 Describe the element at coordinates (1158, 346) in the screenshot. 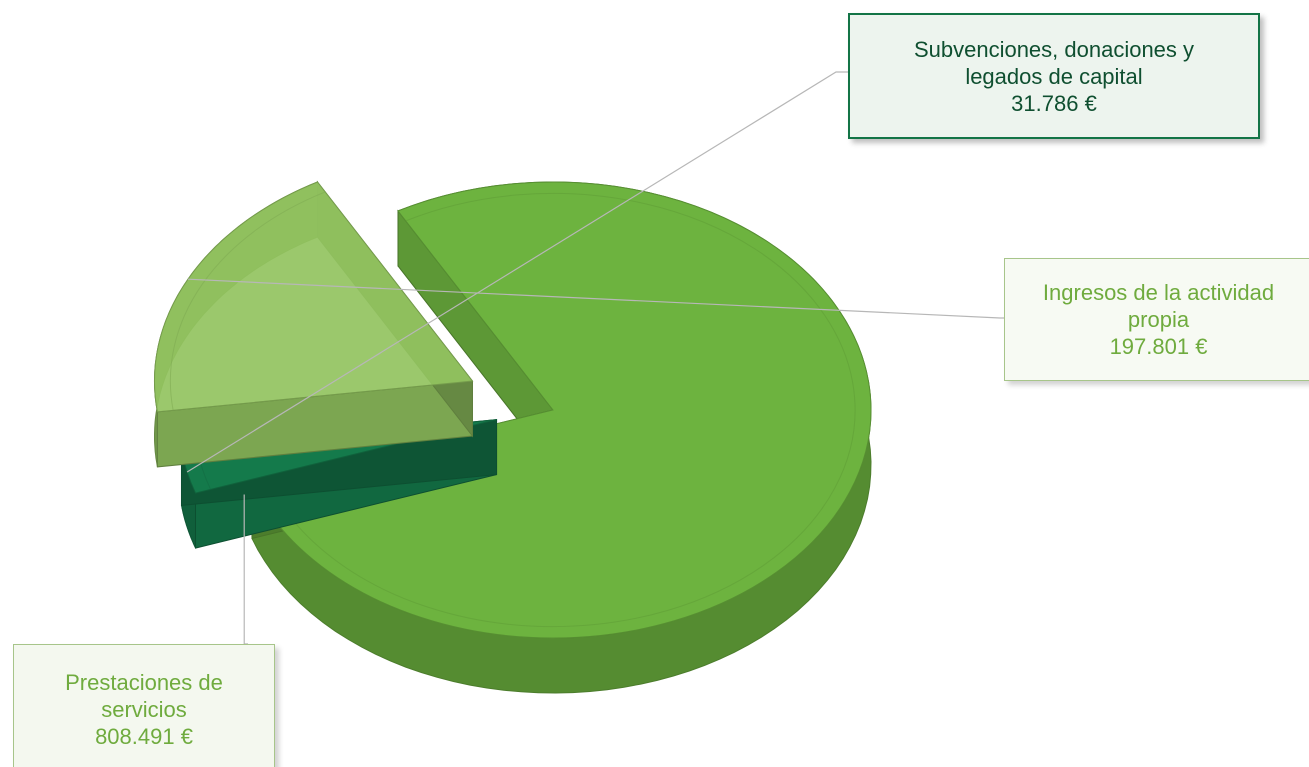

I see `data-label-ingresos-value: 197.801 €` at that location.